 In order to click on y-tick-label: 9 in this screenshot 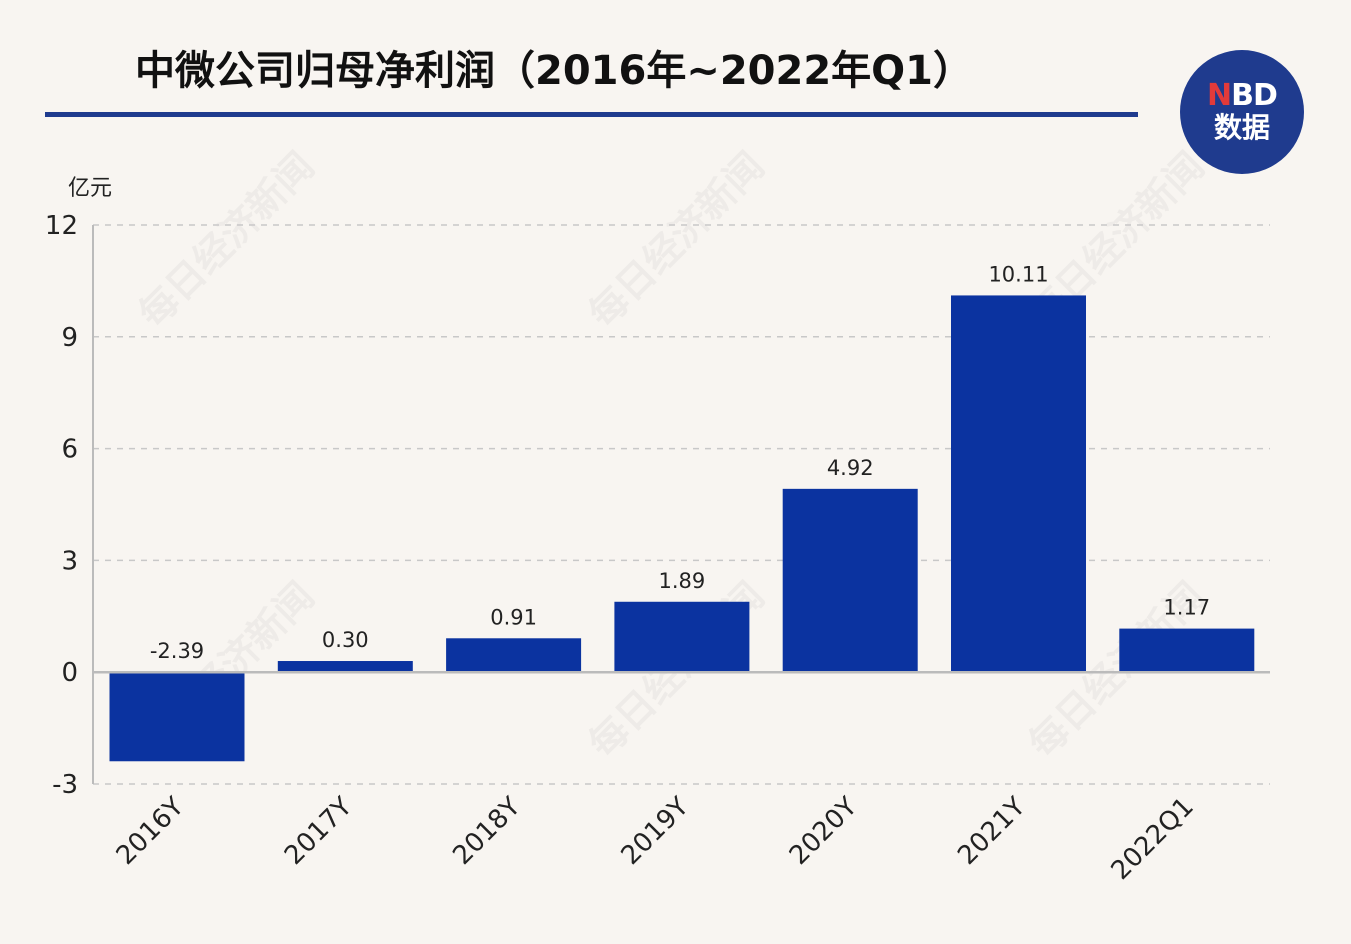, I will do `click(69, 338)`.